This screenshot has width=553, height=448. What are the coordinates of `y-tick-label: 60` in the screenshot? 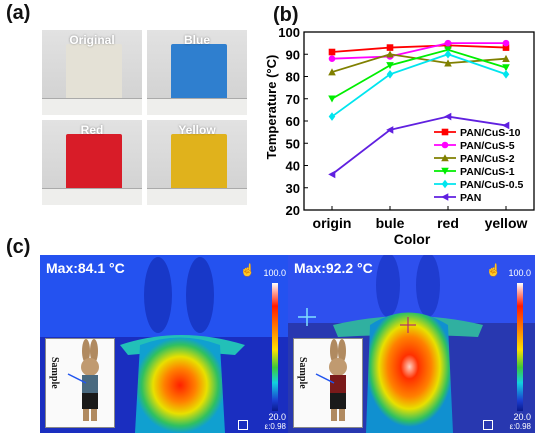 It's located at (293, 121).